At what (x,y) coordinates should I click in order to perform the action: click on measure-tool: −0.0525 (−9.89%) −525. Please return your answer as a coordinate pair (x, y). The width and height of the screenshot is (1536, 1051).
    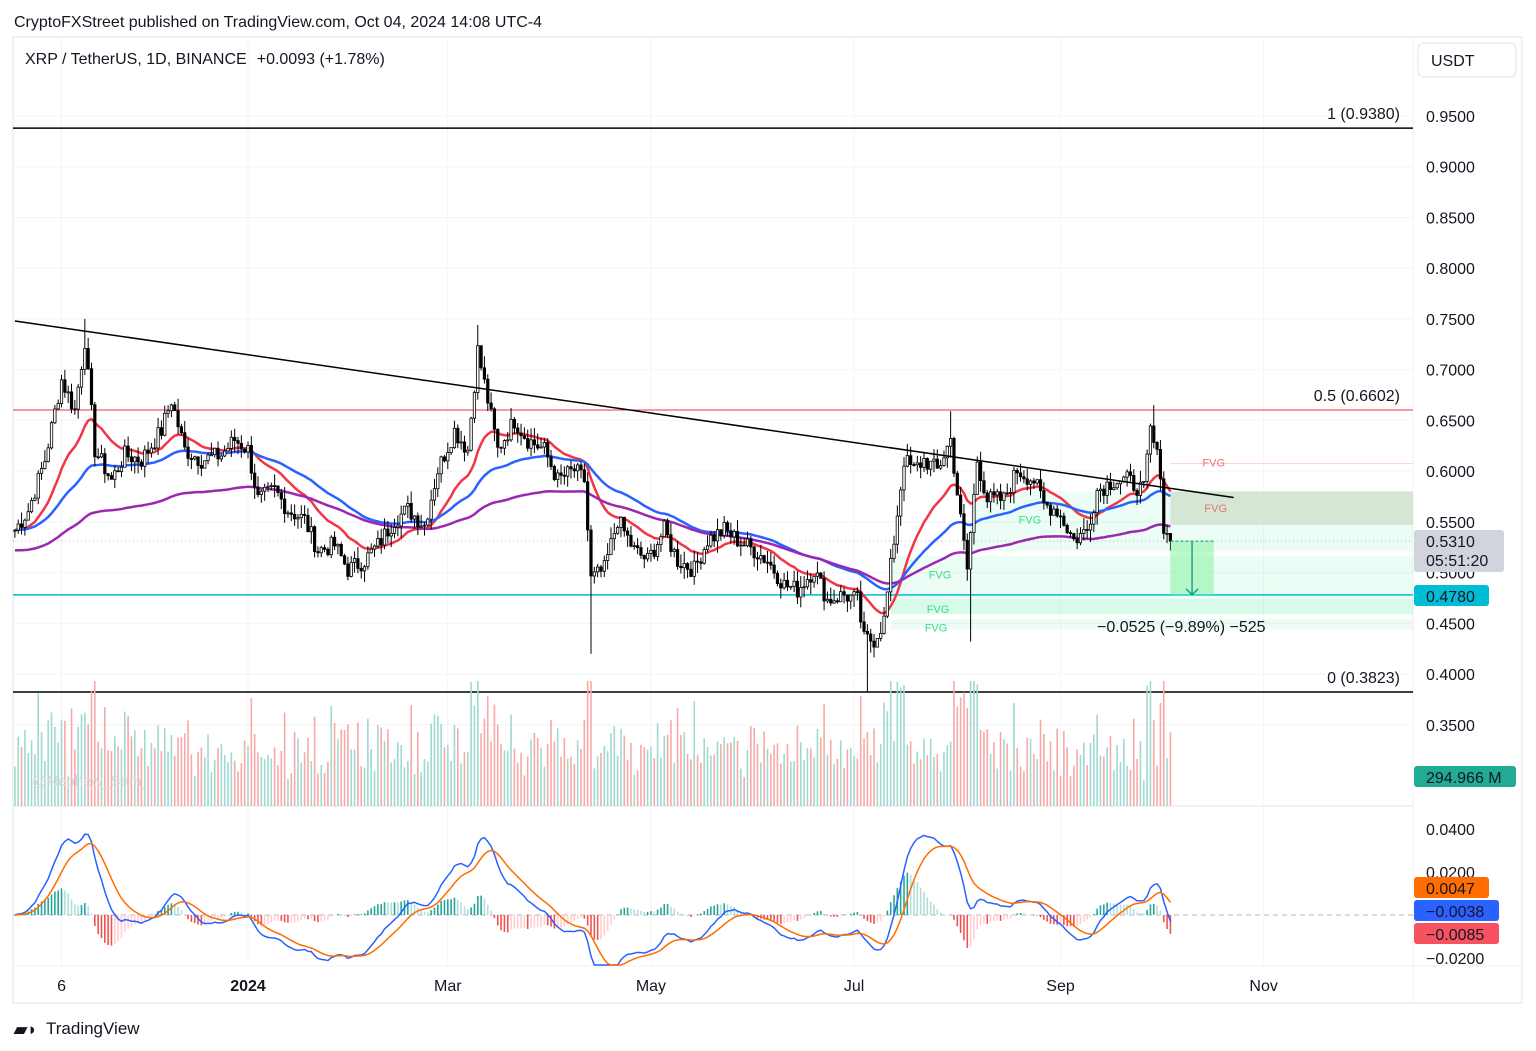
    Looking at the image, I should click on (1181, 588).